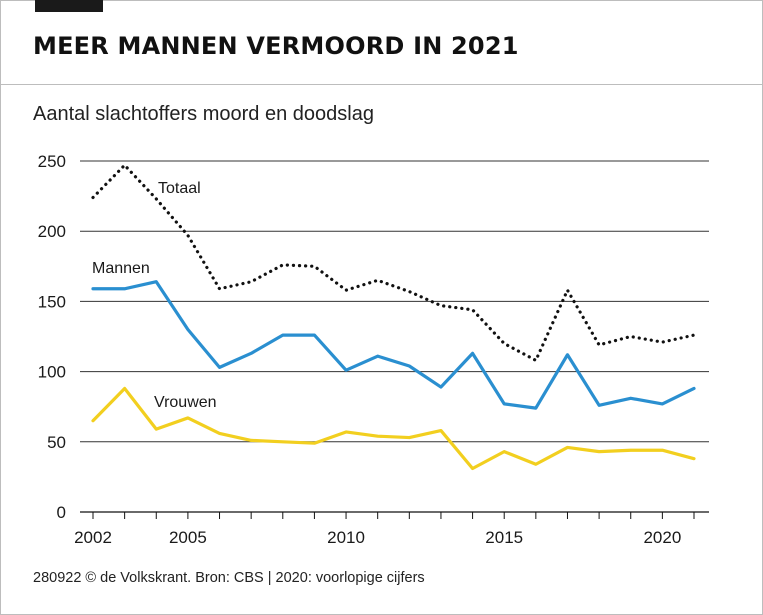 This screenshot has height=615, width=763. Describe the element at coordinates (185, 402) in the screenshot. I see `series-label-vrouwen: Vrouwen` at that location.